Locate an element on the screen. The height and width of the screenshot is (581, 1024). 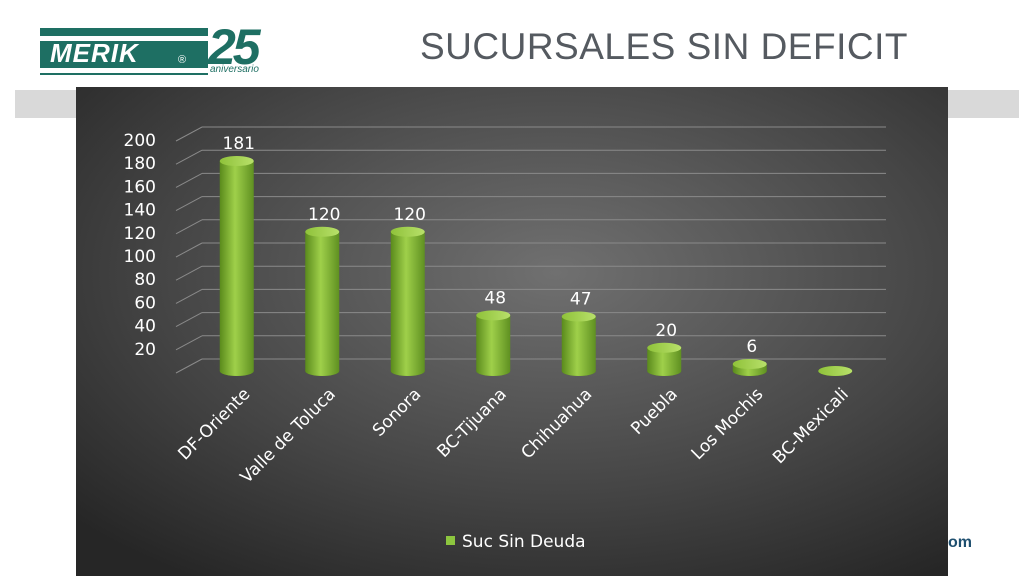
logo-number: 25 is located at coordinates (234, 47).